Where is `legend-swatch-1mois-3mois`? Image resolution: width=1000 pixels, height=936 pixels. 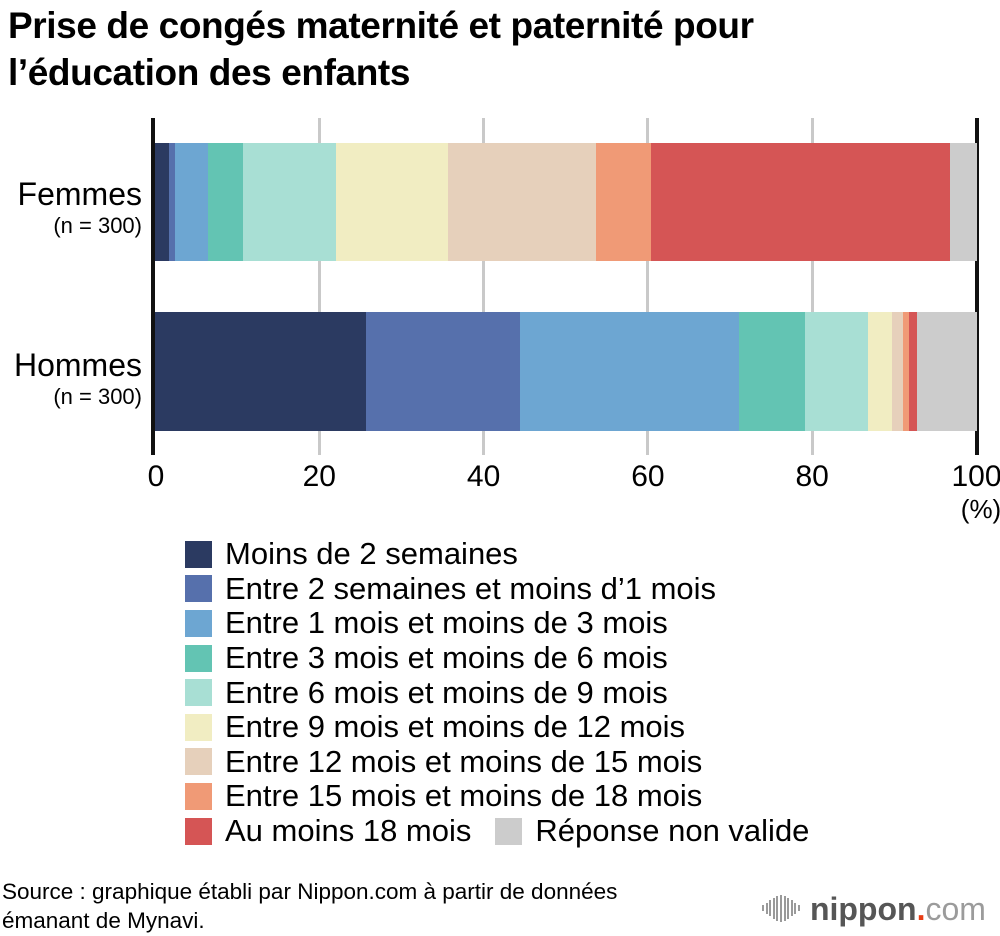 legend-swatch-1mois-3mois is located at coordinates (198, 623).